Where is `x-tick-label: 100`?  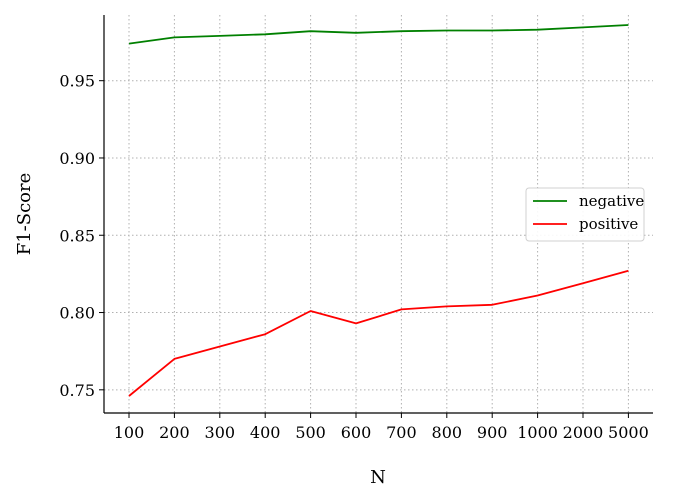 x-tick-label: 100 is located at coordinates (129, 432).